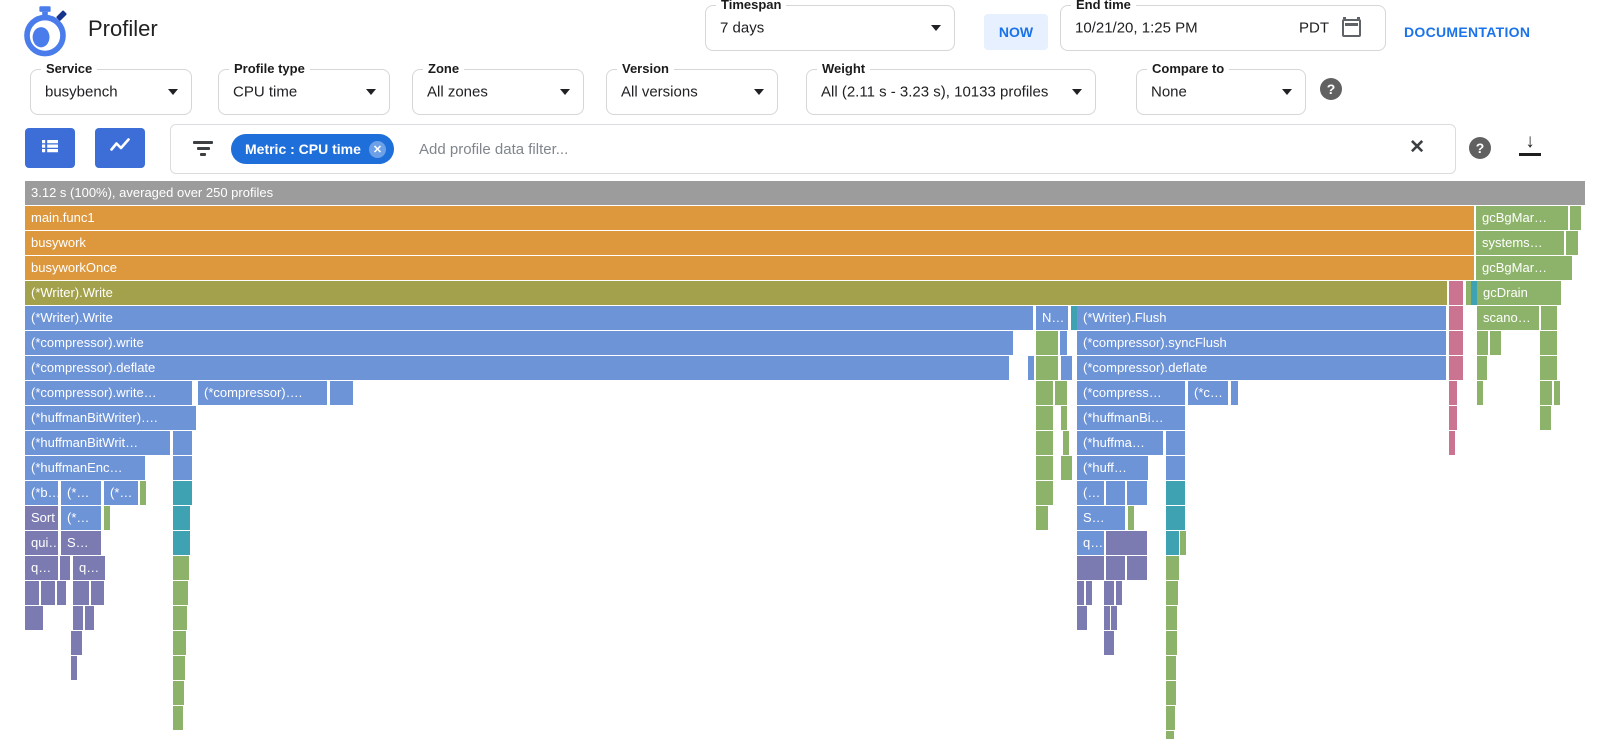  I want to click on filter-field-compare-to: Compare to None, so click(1221, 88).